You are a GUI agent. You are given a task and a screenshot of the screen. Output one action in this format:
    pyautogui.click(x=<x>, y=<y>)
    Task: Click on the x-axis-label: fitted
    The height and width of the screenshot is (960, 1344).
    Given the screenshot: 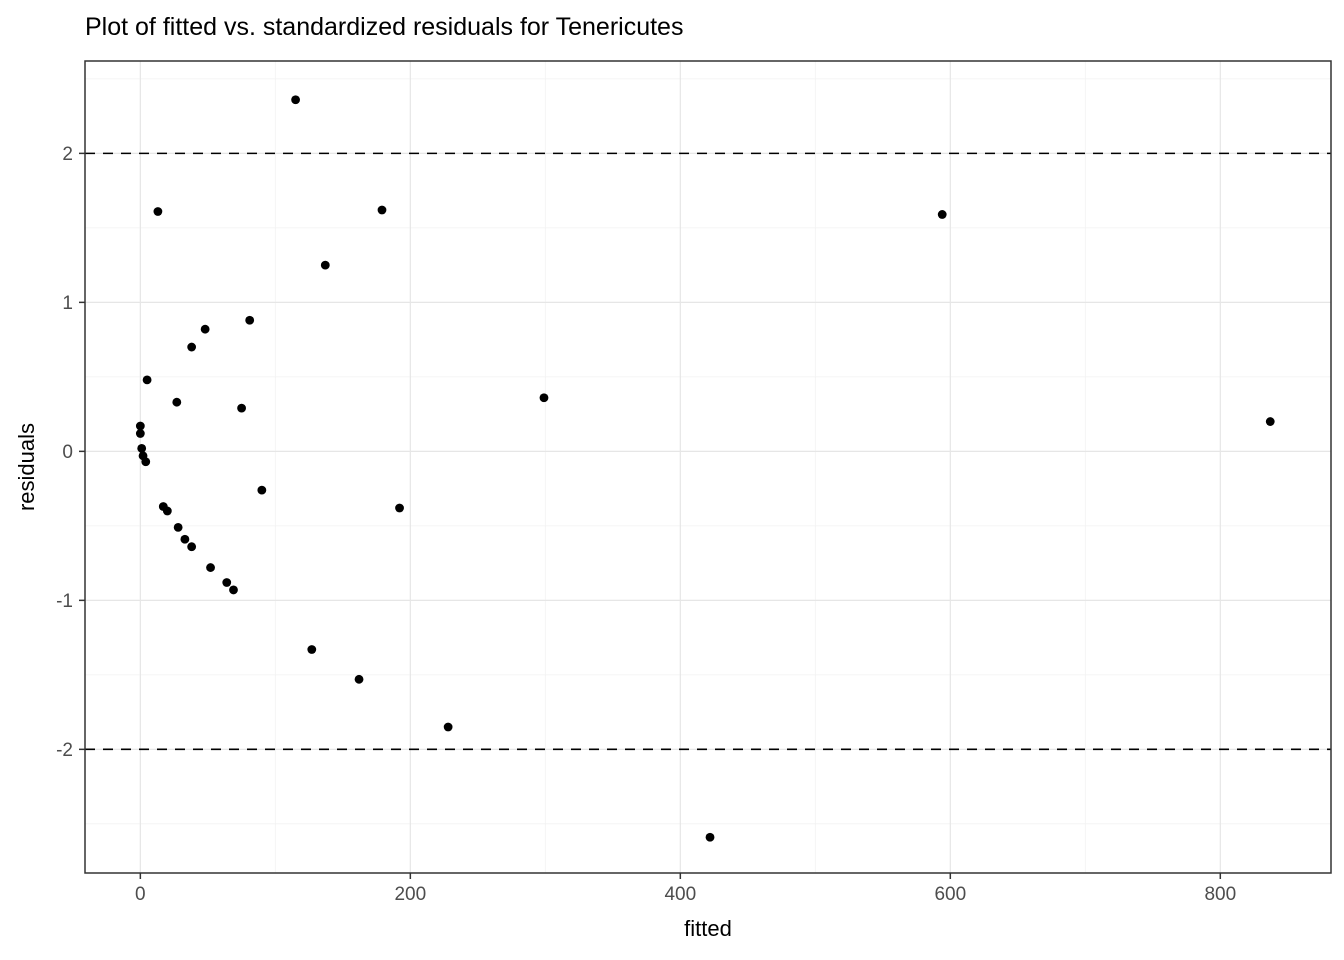 What is the action you would take?
    pyautogui.click(x=708, y=928)
    